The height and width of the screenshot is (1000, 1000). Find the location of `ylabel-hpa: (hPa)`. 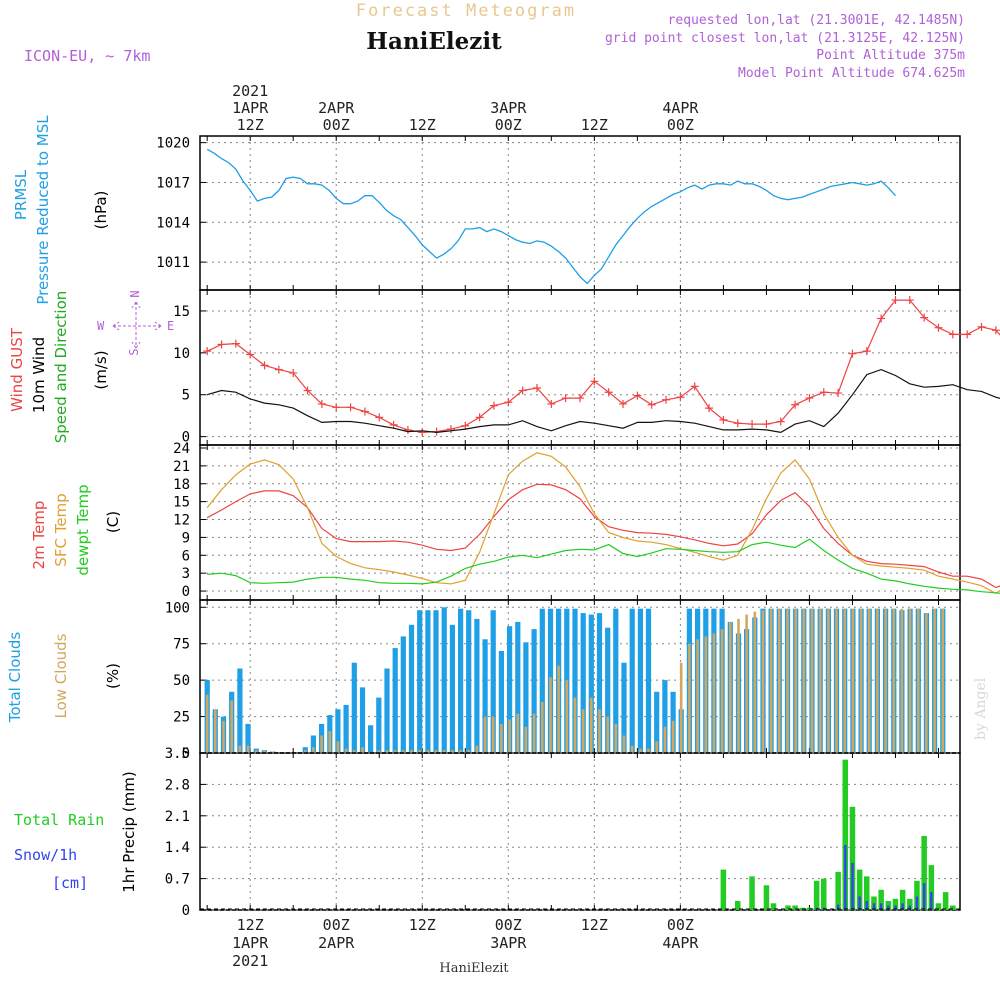

ylabel-hpa: (hPa) is located at coordinates (101, 210).